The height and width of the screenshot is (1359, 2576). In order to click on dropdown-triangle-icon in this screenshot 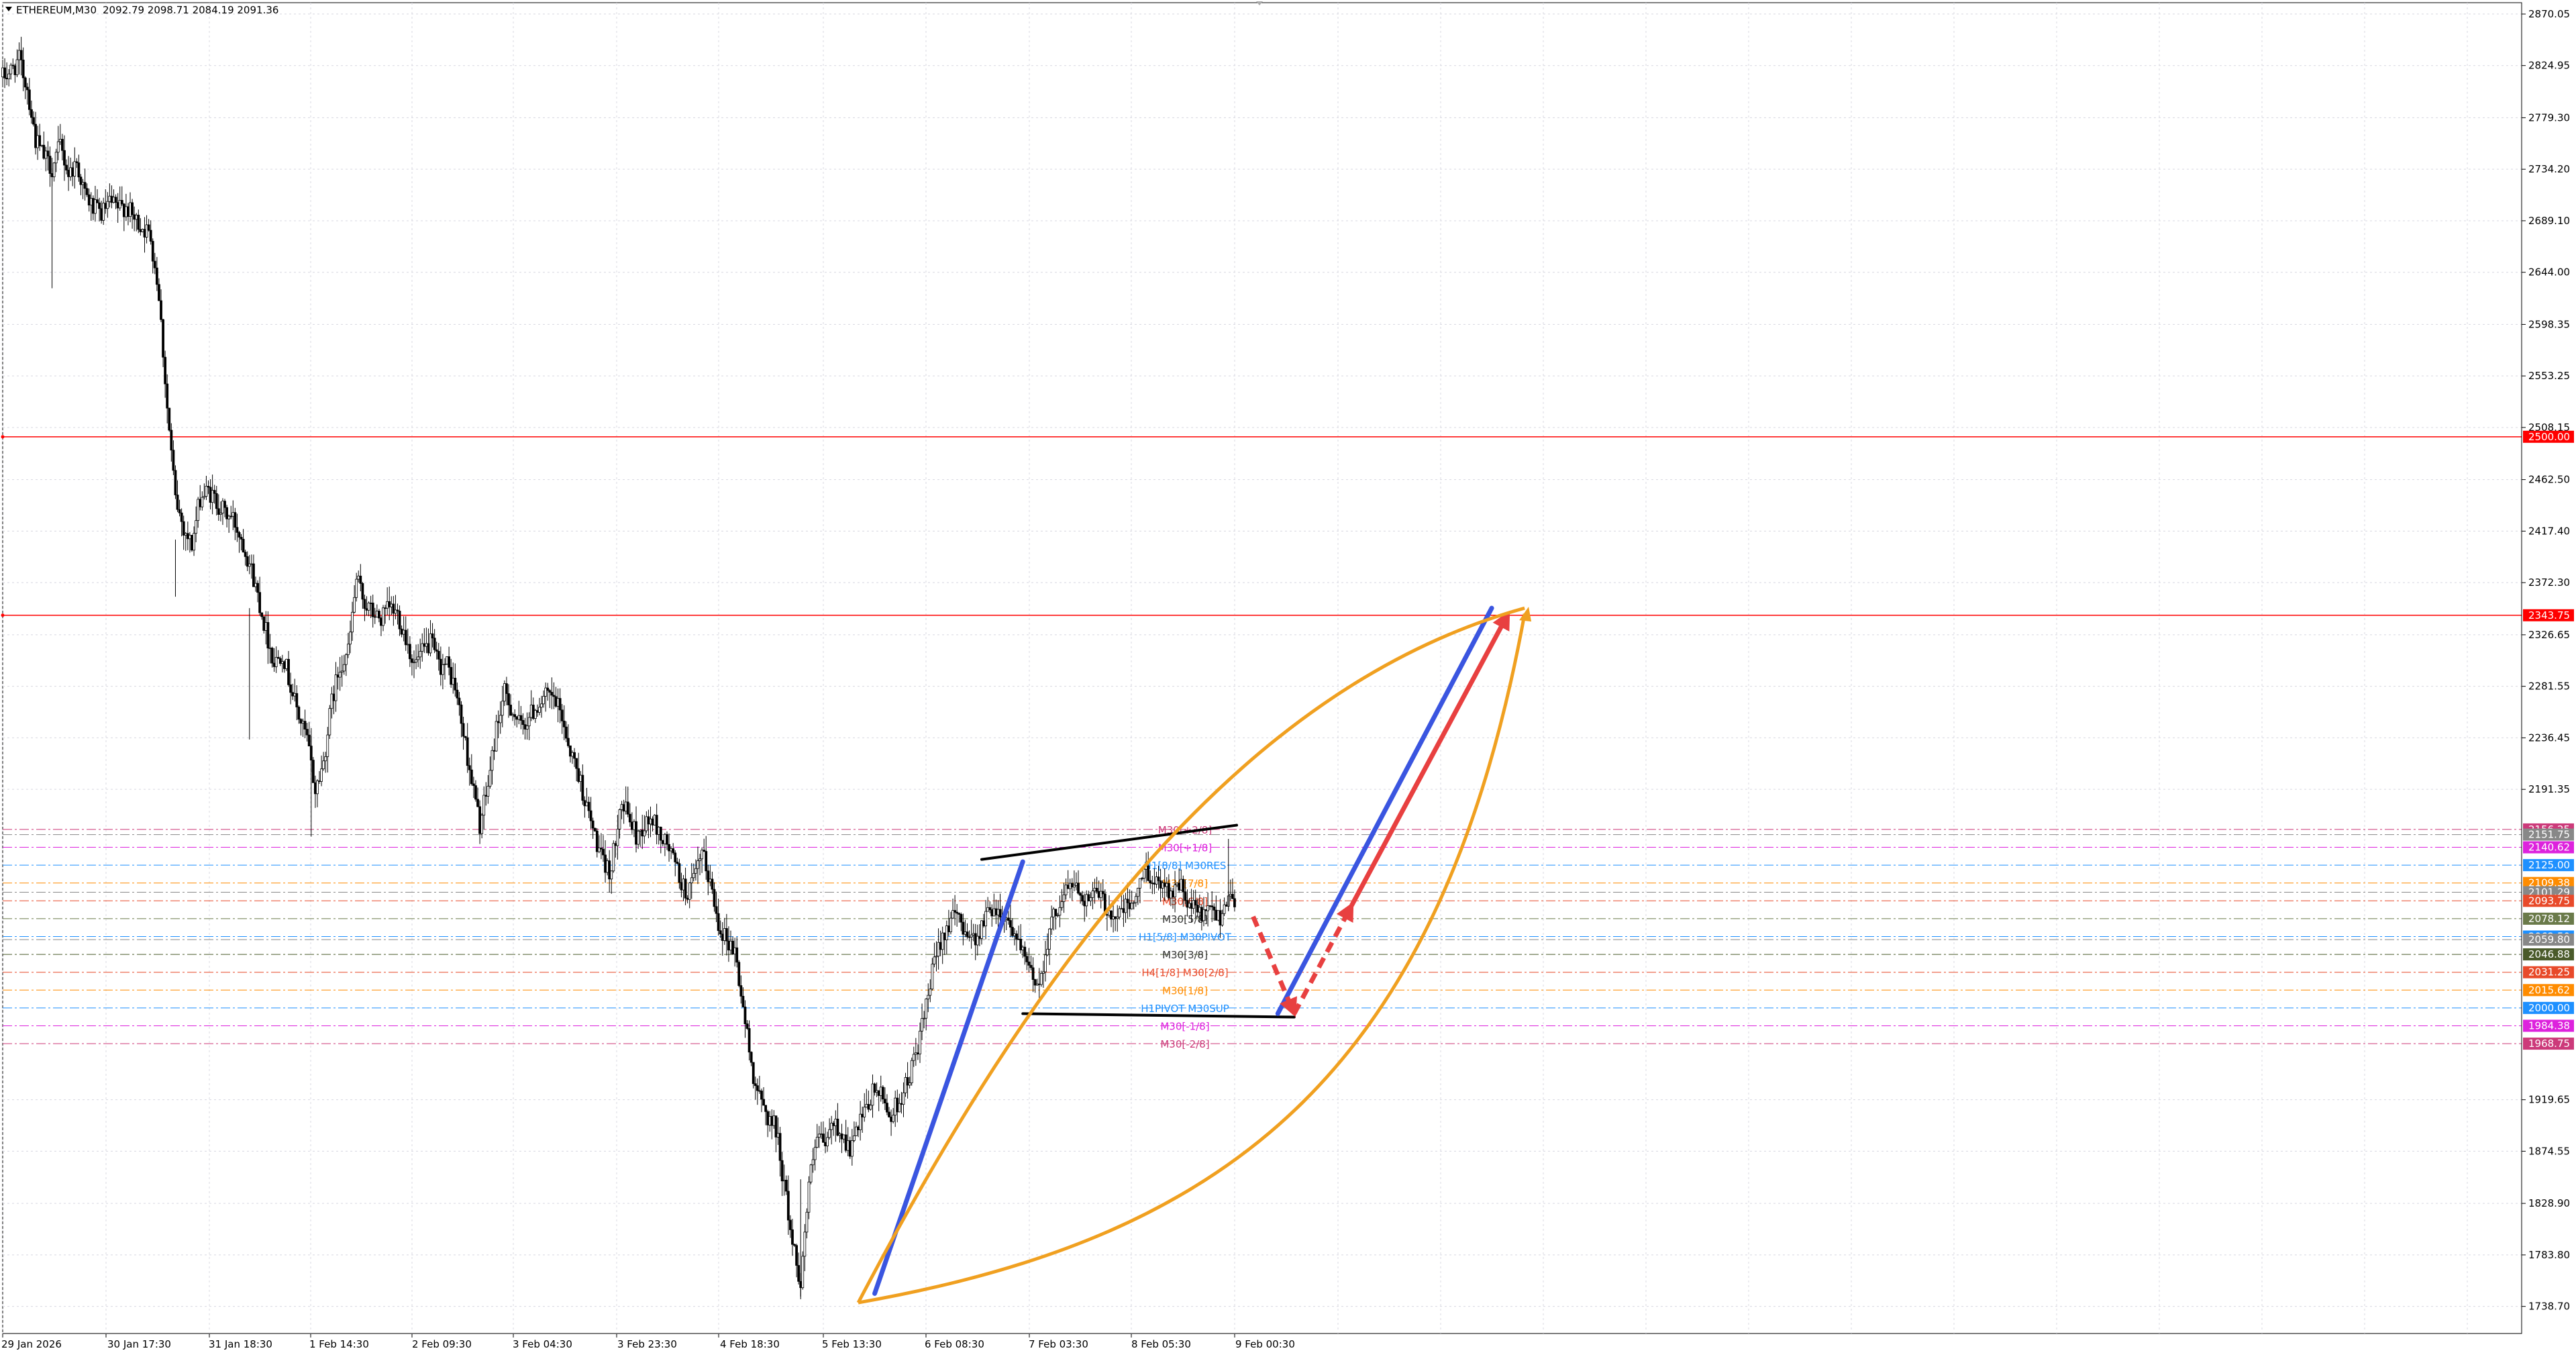, I will do `click(8, 9)`.